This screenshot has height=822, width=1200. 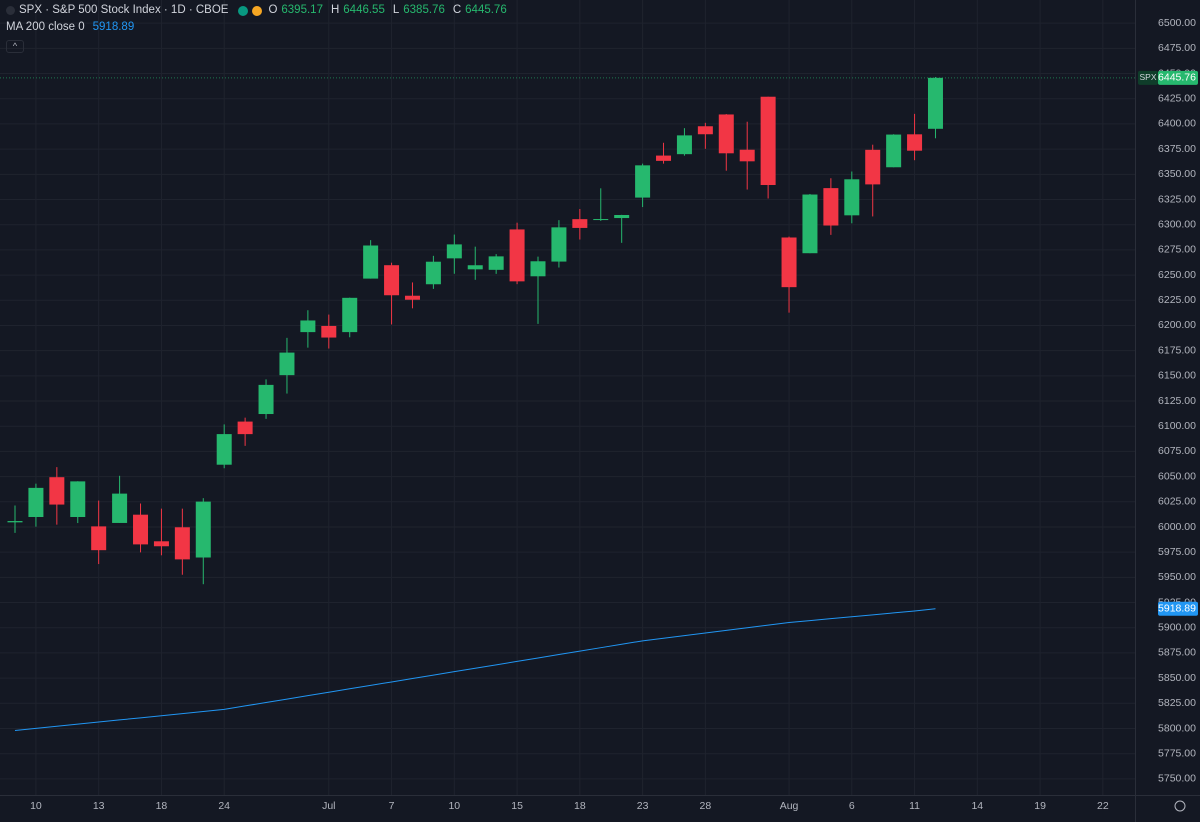 What do you see at coordinates (643, 806) in the screenshot?
I see `x-tick-label: 23` at bounding box center [643, 806].